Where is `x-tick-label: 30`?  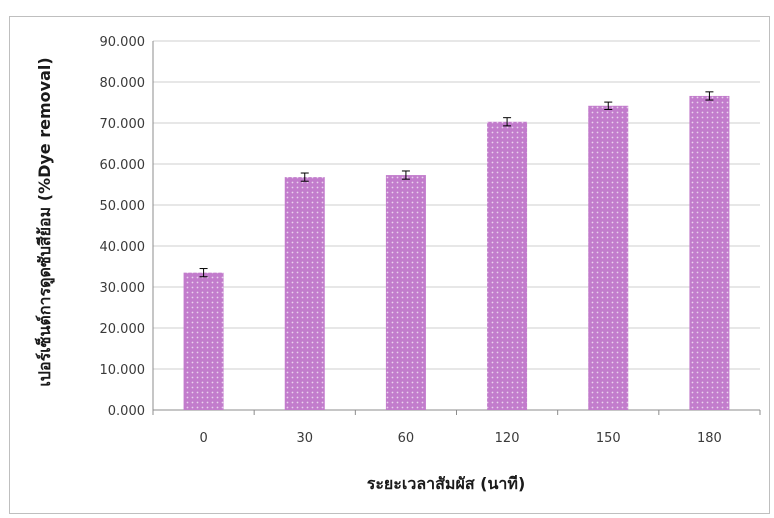
x-tick-label: 30 is located at coordinates (304, 438).